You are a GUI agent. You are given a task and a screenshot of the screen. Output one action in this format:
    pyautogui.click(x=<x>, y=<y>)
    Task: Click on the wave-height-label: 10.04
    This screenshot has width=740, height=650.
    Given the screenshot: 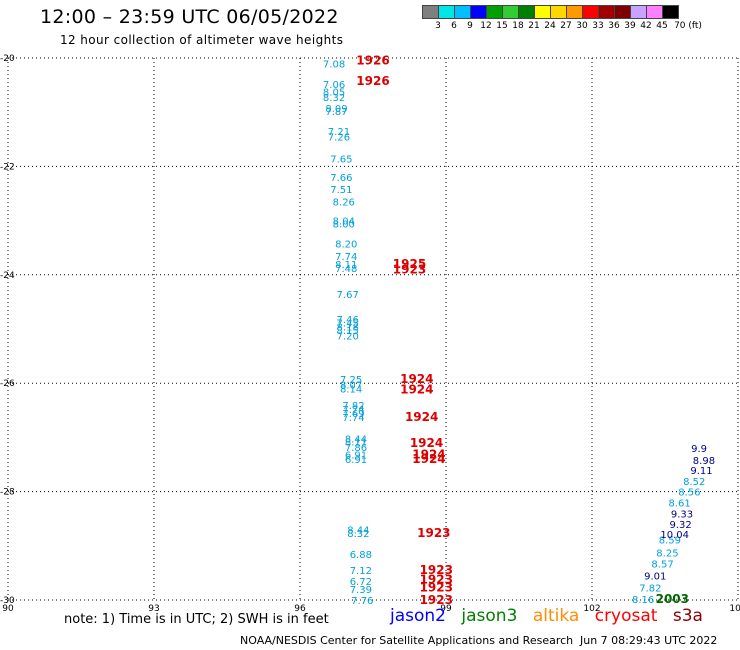 What is the action you would take?
    pyautogui.click(x=674, y=535)
    